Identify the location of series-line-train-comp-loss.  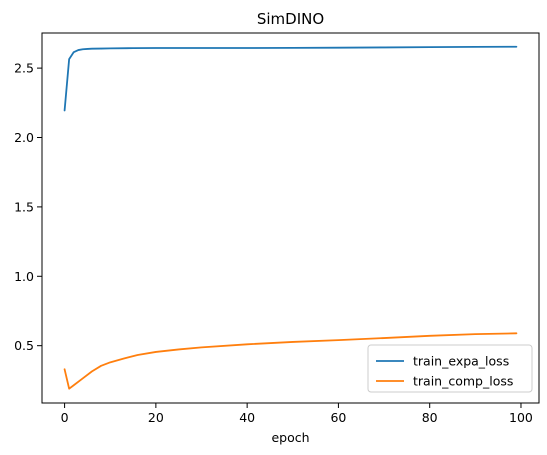
(290, 361).